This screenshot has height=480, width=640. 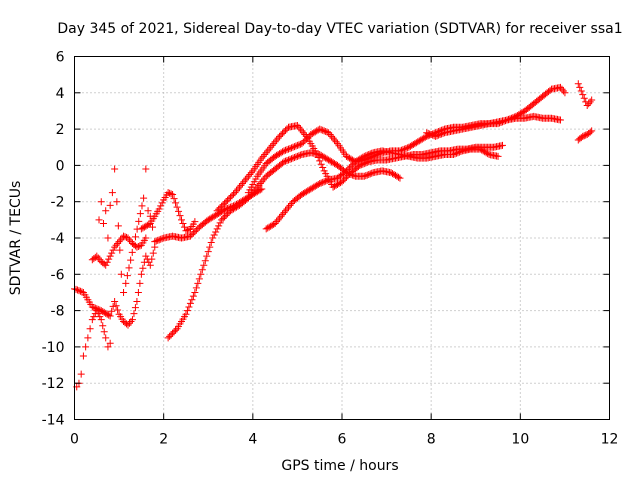 What do you see at coordinates (610, 440) in the screenshot?
I see `x-tick-label: 12` at bounding box center [610, 440].